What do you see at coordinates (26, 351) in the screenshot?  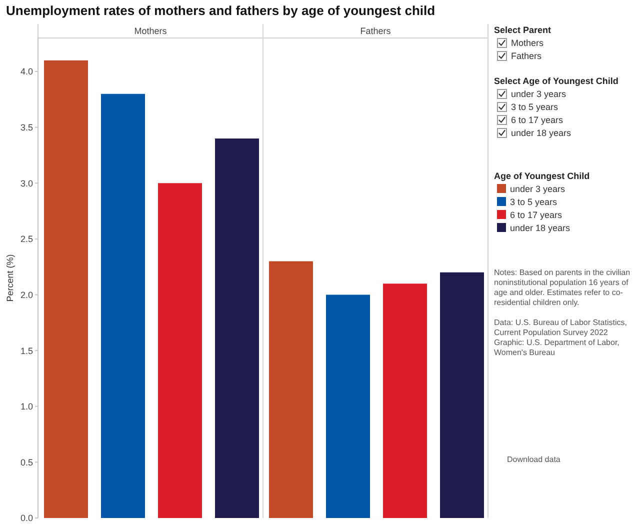 I see `y-tick-label: 1.5` at bounding box center [26, 351].